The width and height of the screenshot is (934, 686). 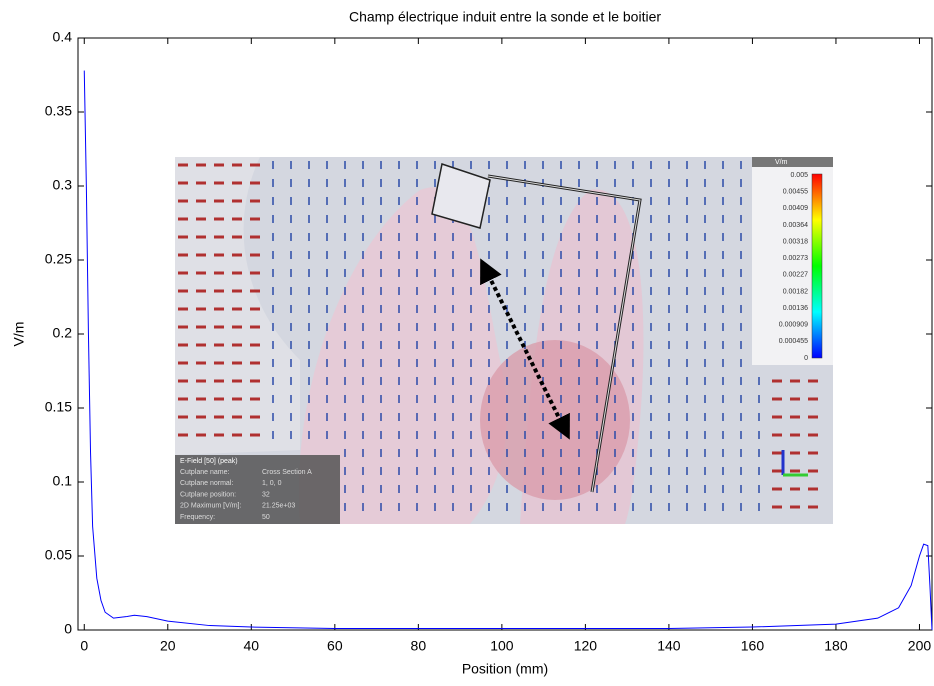 I want to click on y-tick-label: 0.2, so click(x=63, y=333).